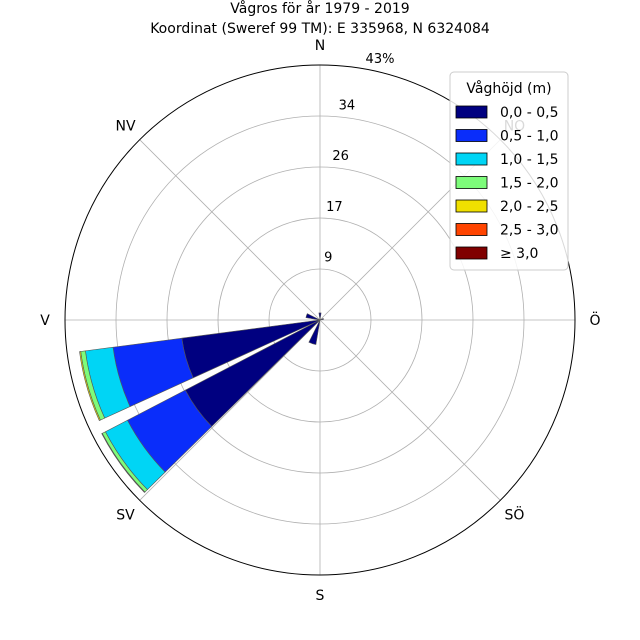 The image size is (640, 640). Describe the element at coordinates (230, 230) in the screenshot. I see `spoke-nv` at that location.